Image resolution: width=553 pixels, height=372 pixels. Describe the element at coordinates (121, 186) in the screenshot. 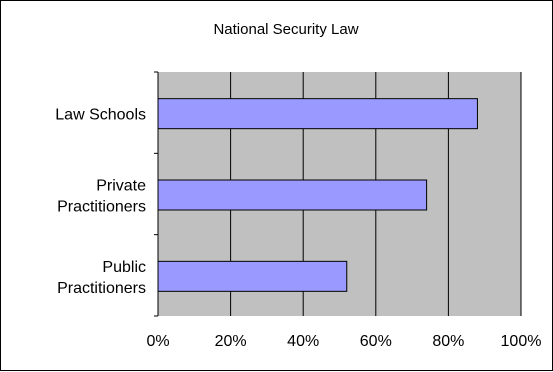

I see `category-label: Private` at that location.